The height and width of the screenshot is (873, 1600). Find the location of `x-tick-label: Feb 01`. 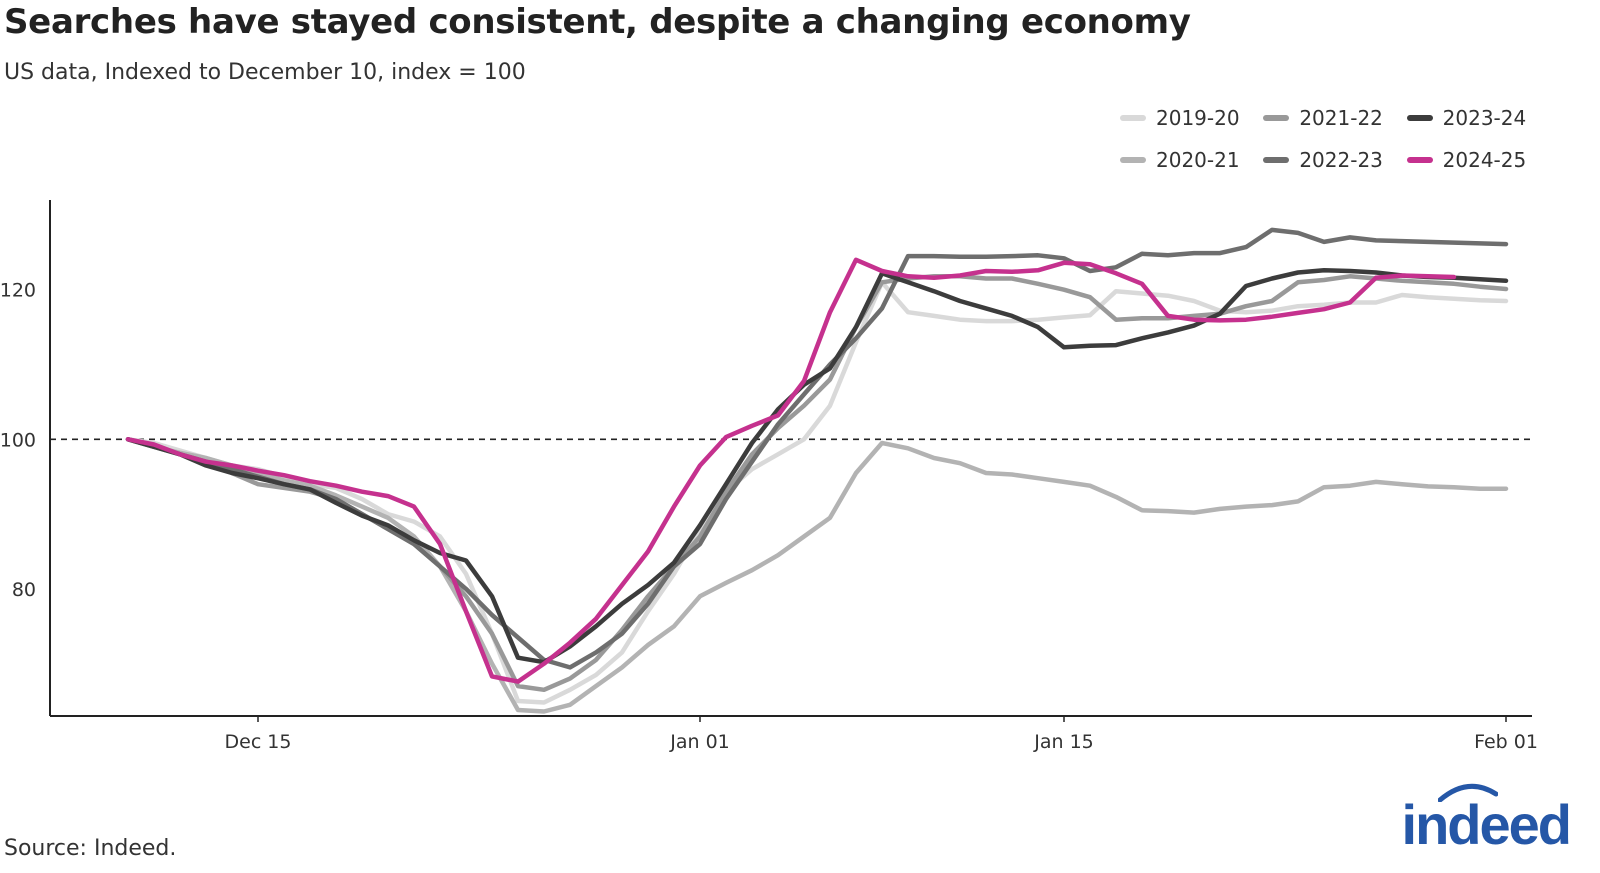

x-tick-label: Feb 01 is located at coordinates (1506, 742).